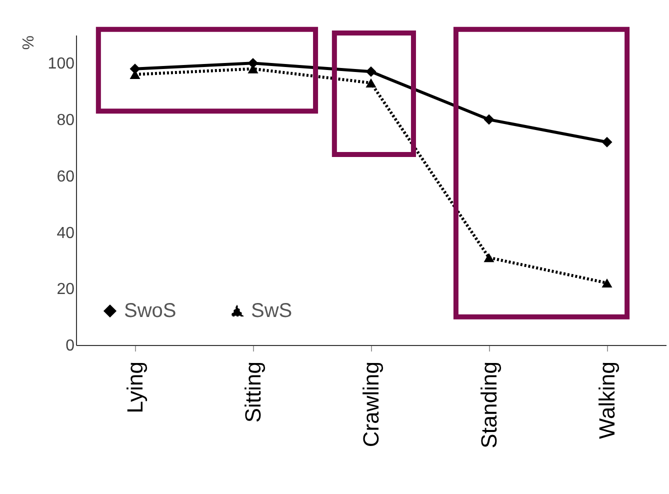 This screenshot has width=669, height=494. What do you see at coordinates (271, 311) in the screenshot?
I see `legend-label: SwS` at bounding box center [271, 311].